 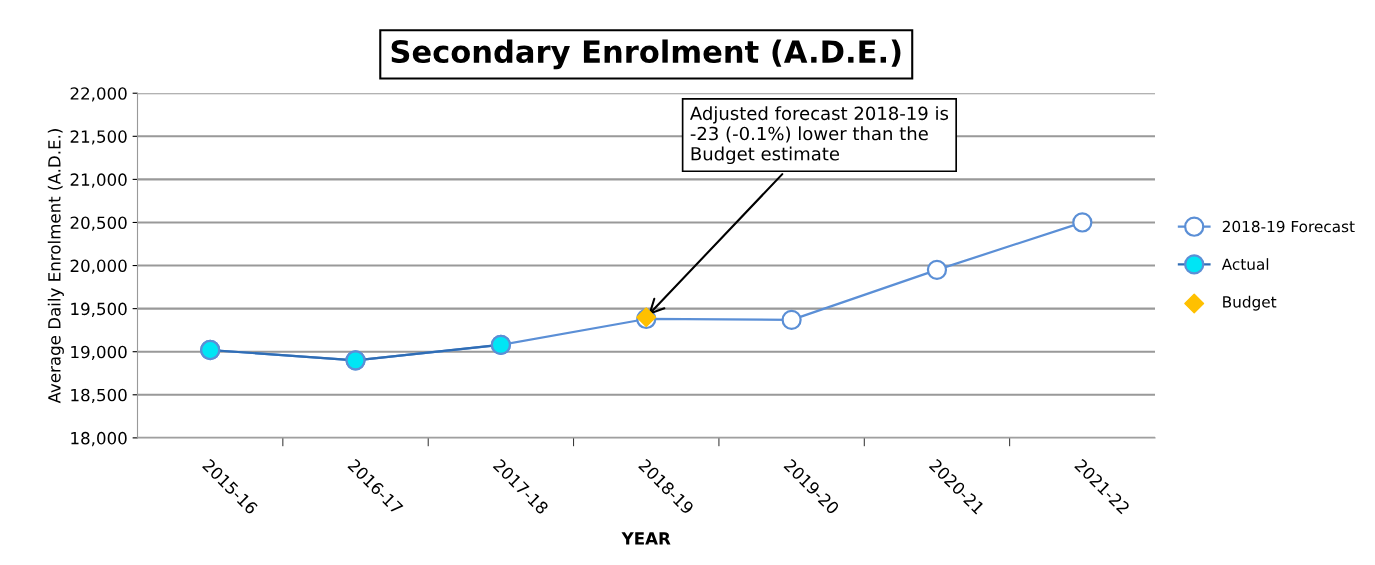 What do you see at coordinates (99, 309) in the screenshot?
I see `y-tick-label: 19,500` at bounding box center [99, 309].